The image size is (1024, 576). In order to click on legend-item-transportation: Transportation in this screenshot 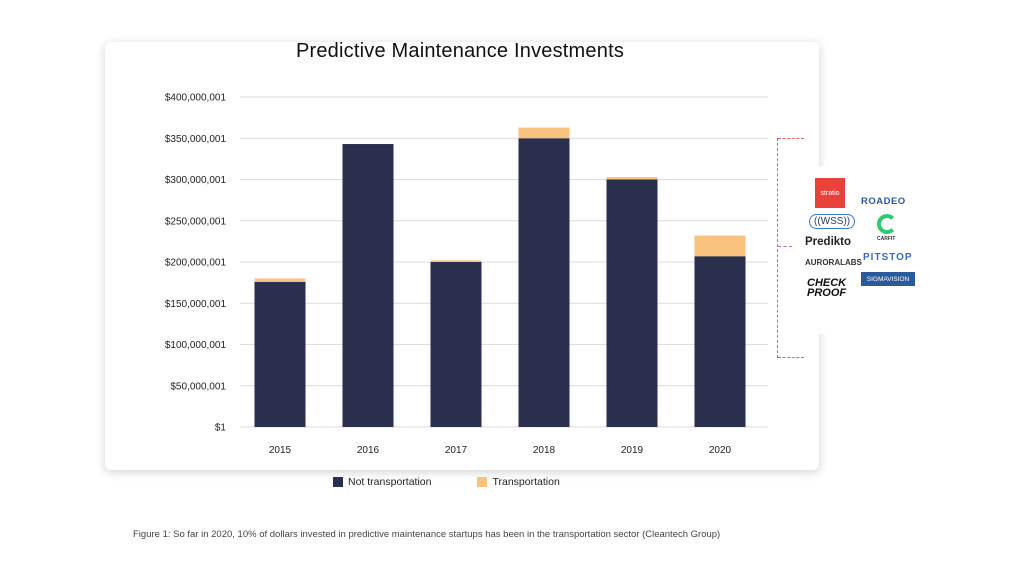, I will do `click(518, 482)`.